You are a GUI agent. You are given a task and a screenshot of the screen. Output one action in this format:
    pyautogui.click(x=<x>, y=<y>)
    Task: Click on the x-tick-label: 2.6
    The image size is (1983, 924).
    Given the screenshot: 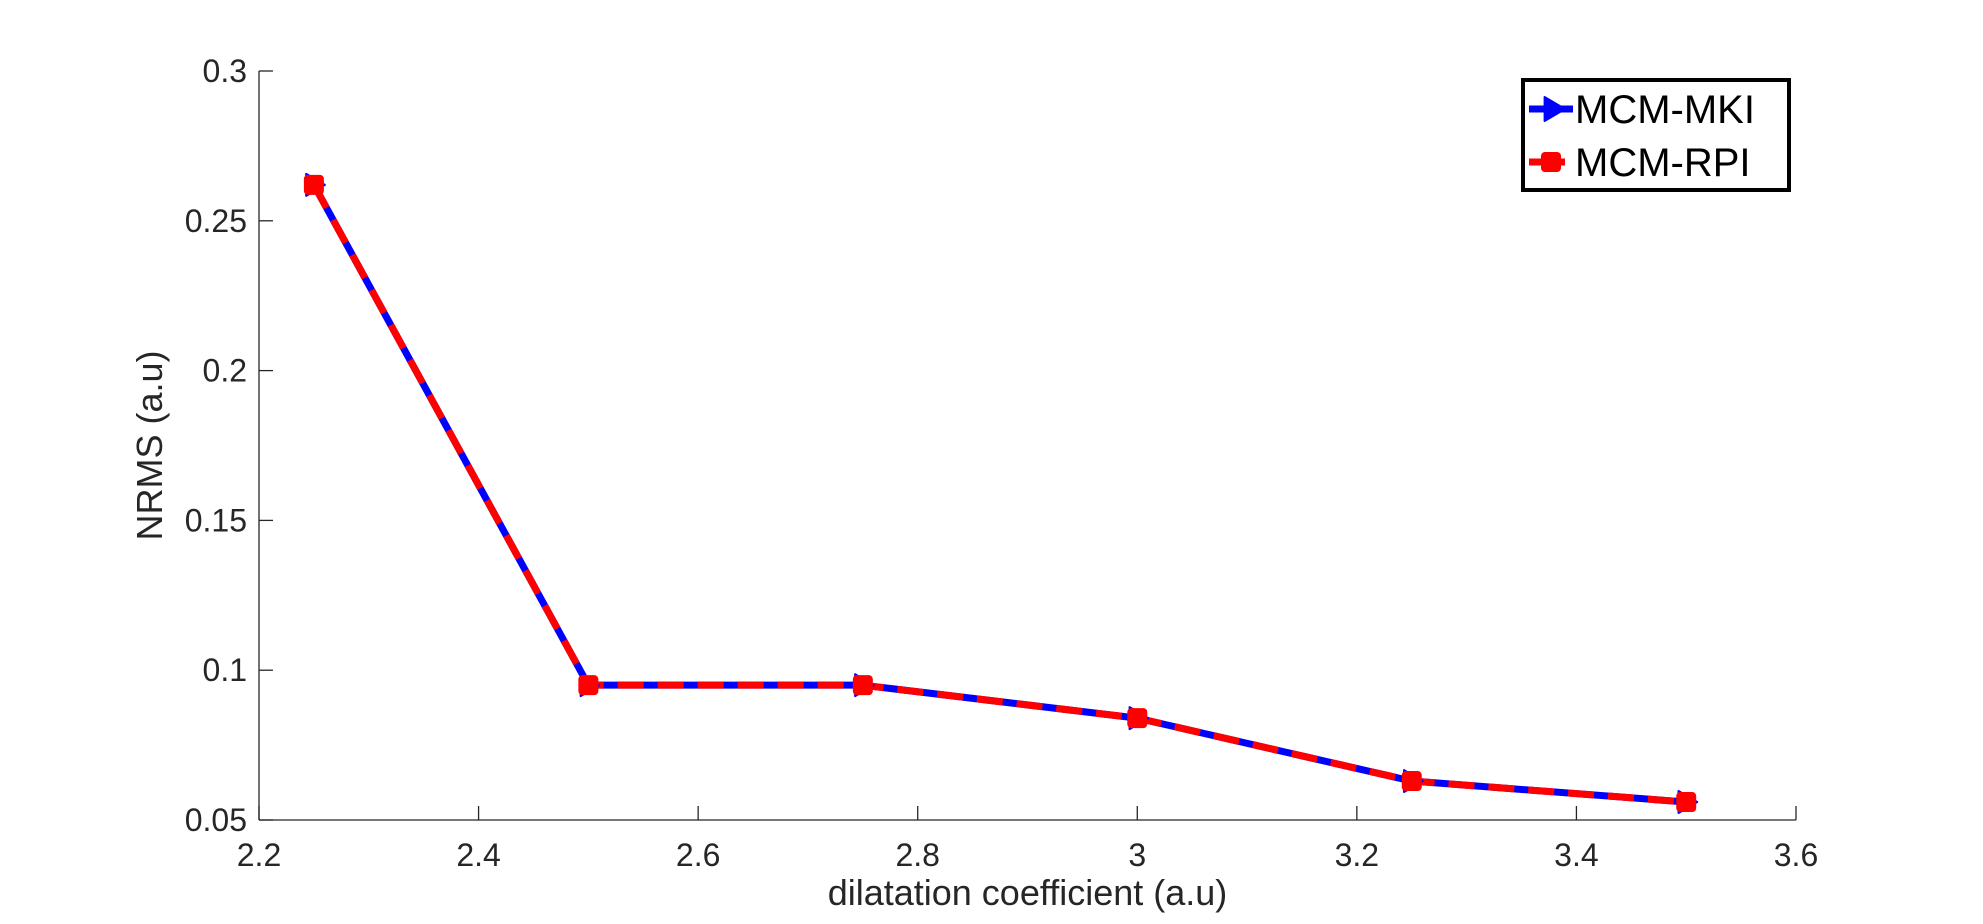 What is the action you would take?
    pyautogui.click(x=698, y=855)
    